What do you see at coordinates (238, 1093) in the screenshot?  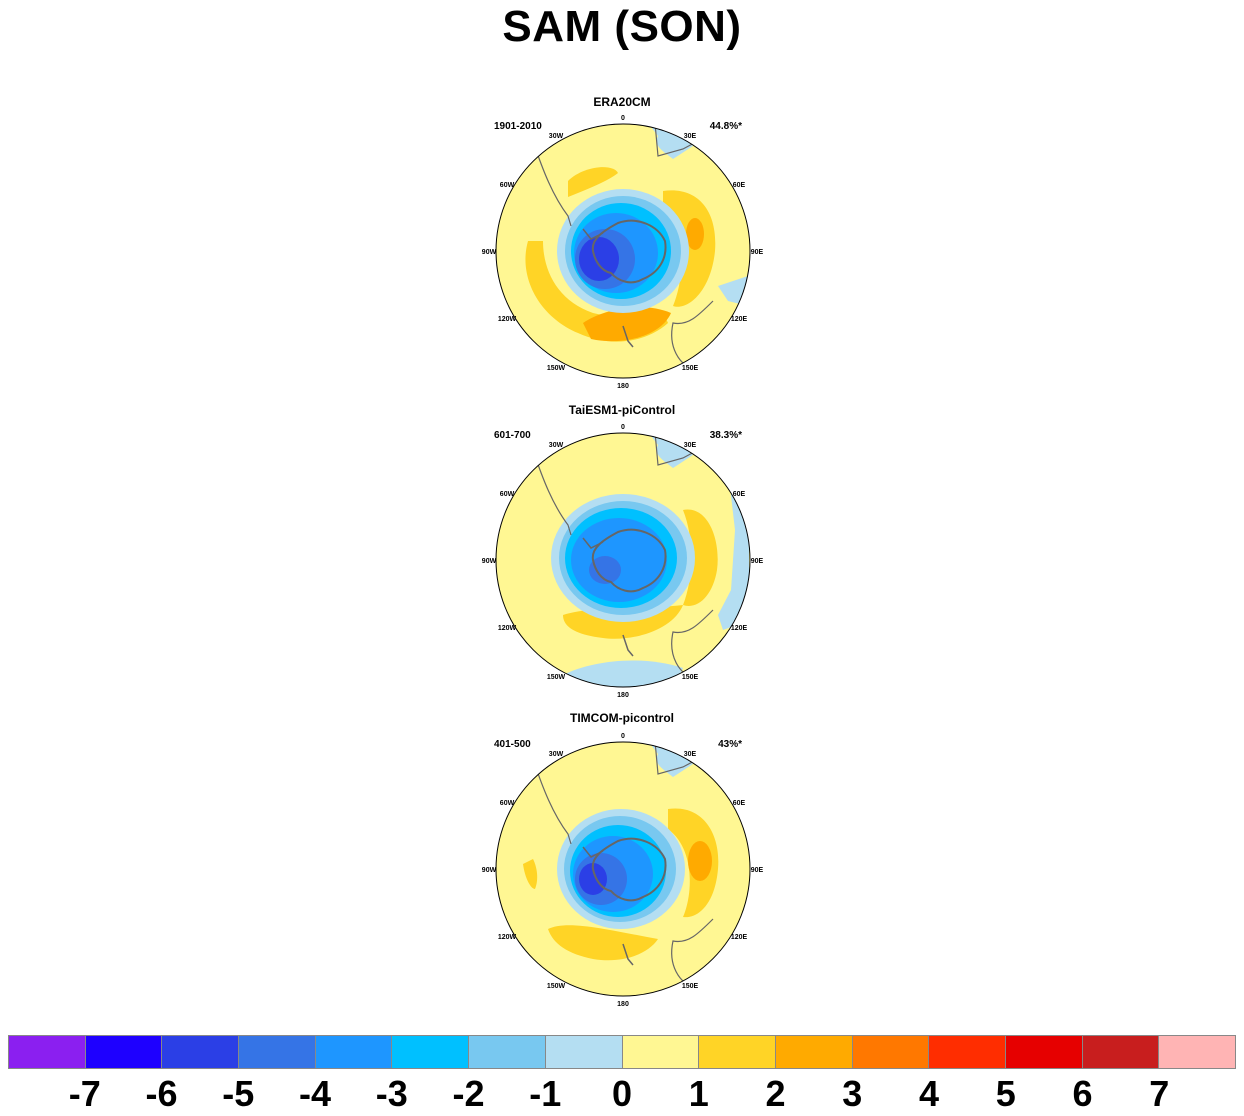 I see `colorbar-tick-label: -5` at bounding box center [238, 1093].